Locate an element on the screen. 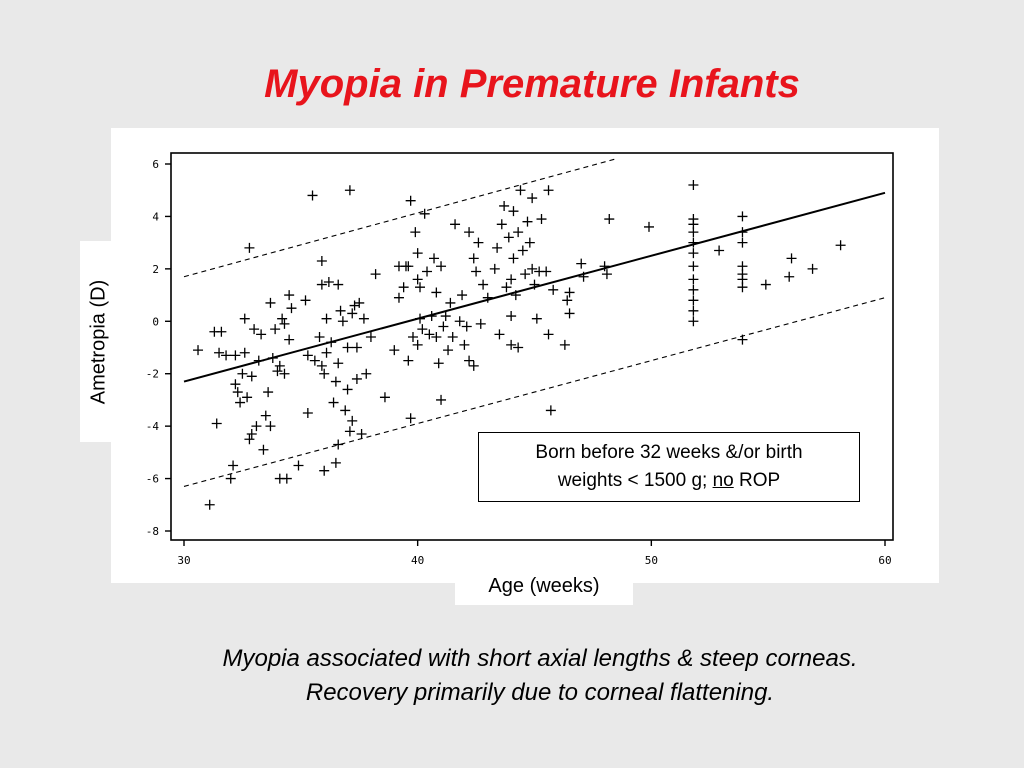  y-tick-label: 2 is located at coordinates (155, 269).